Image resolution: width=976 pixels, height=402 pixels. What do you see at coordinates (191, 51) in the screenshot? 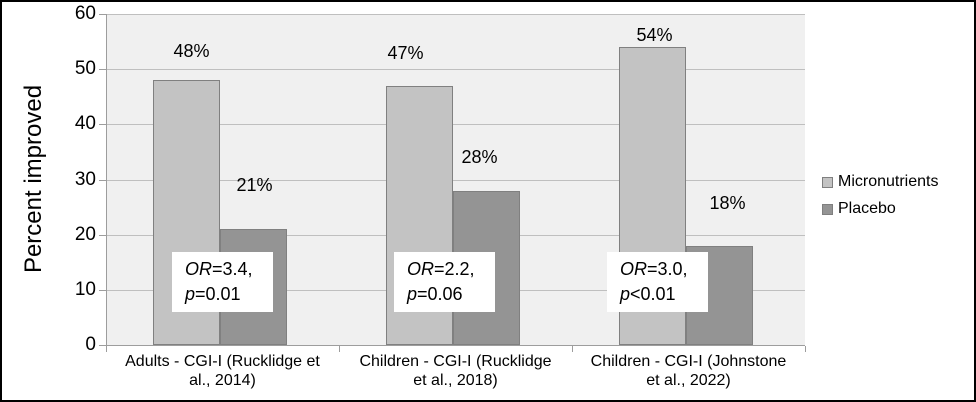
I see `bar-value-label: 48%` at bounding box center [191, 51].